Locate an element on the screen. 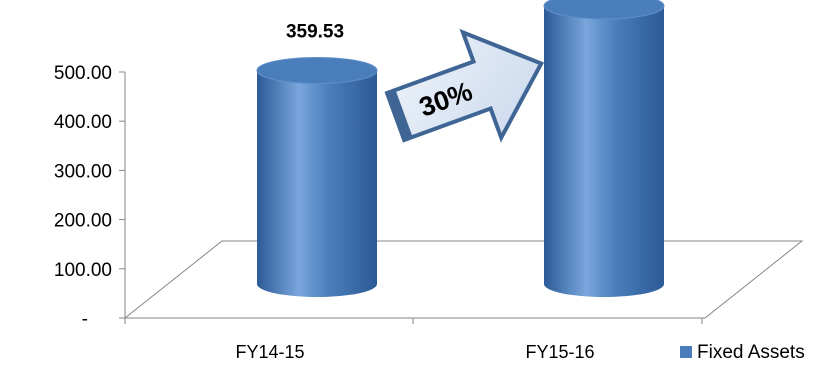 The image size is (835, 365). x-tick-label: FY15-16 is located at coordinates (559, 352).